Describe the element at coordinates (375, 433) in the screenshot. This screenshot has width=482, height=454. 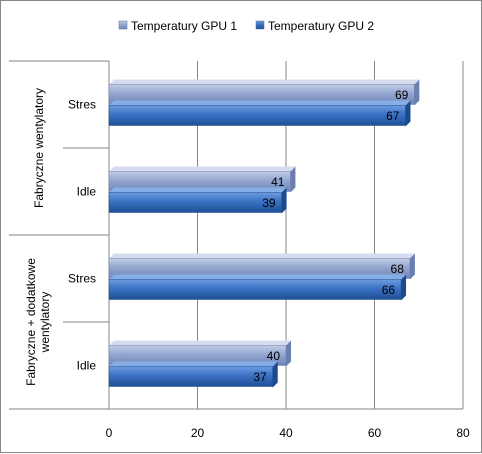
I see `x-tick-label: 60` at that location.